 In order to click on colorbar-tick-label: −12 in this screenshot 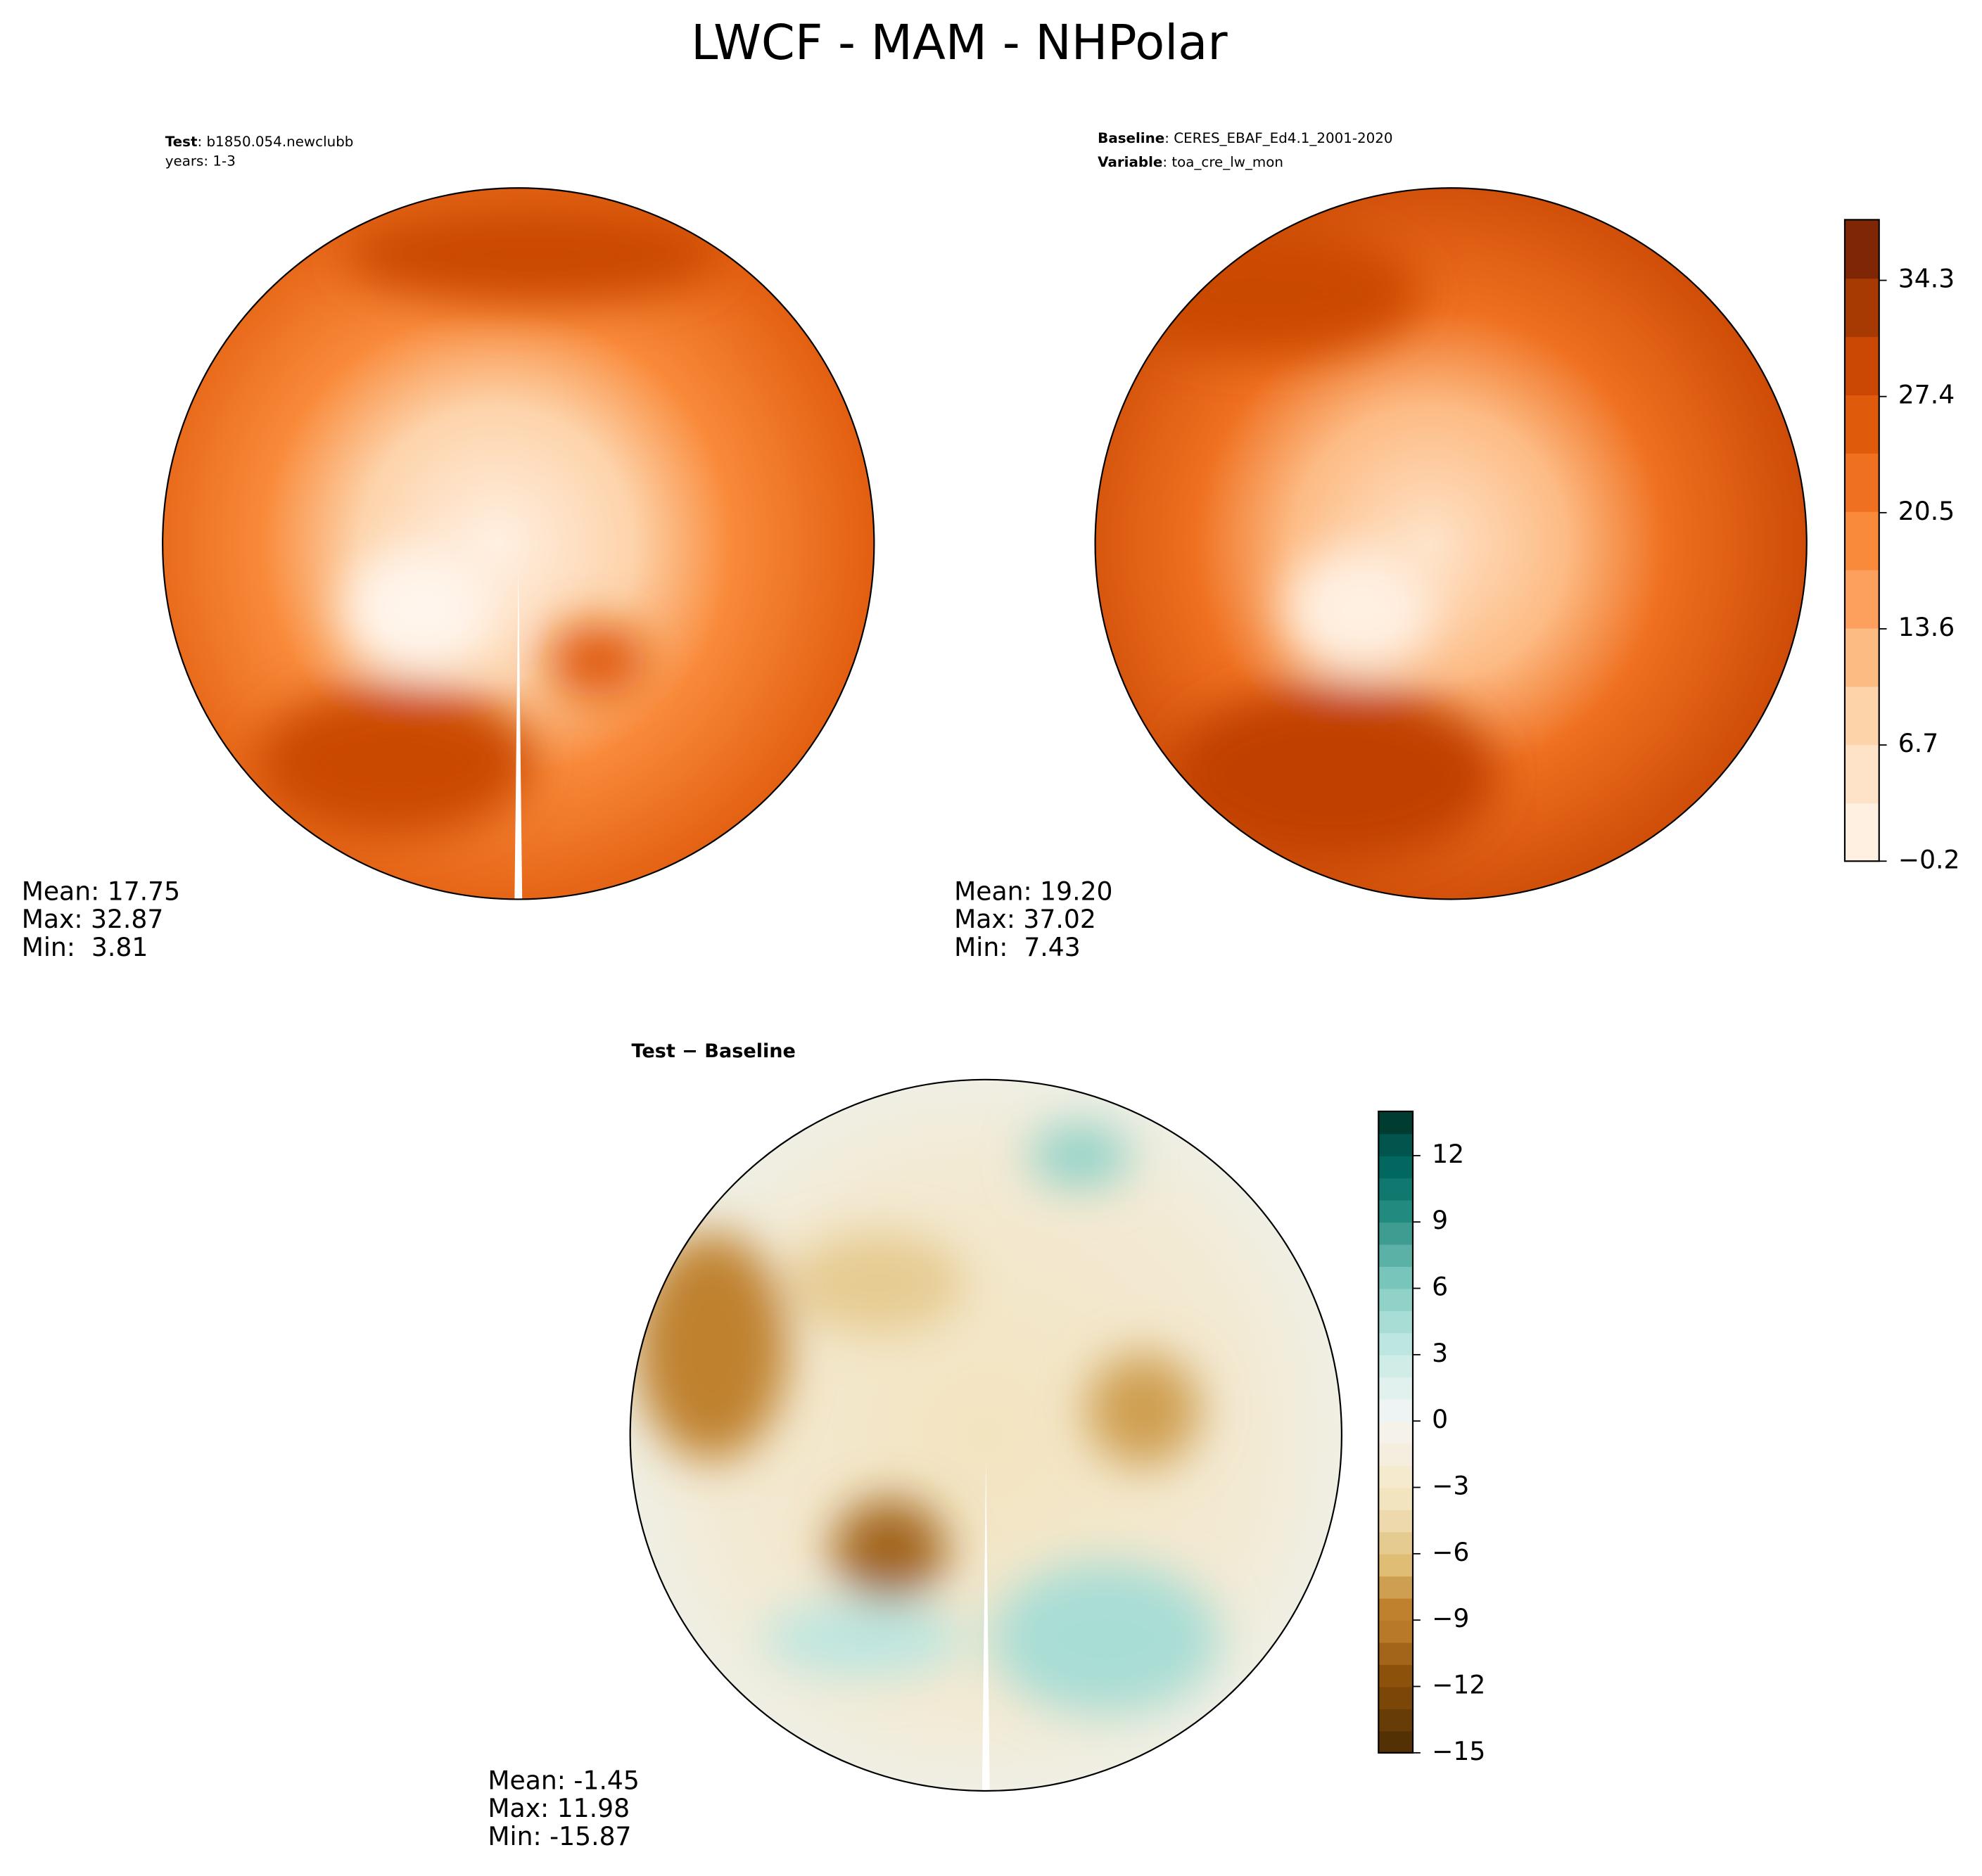, I will do `click(1458, 1685)`.